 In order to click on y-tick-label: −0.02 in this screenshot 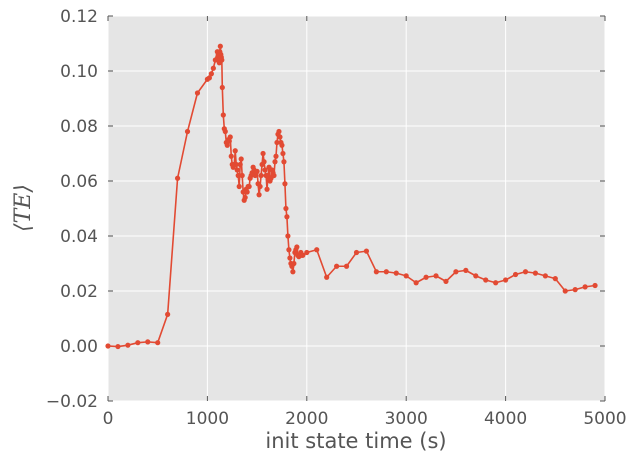, I will do `click(72, 402)`.